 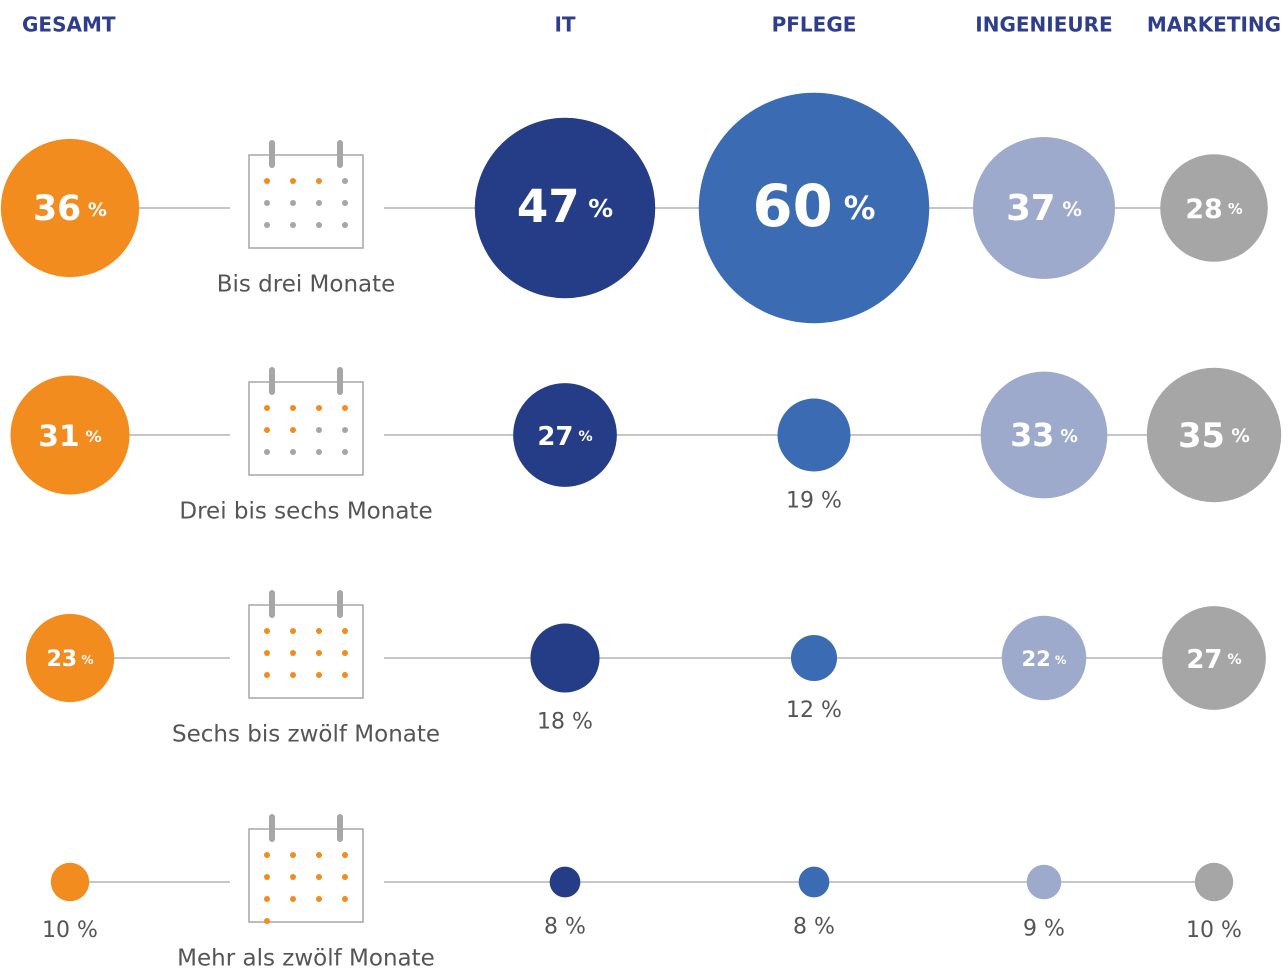 What do you see at coordinates (565, 722) in the screenshot?
I see `value-label: 18 %` at bounding box center [565, 722].